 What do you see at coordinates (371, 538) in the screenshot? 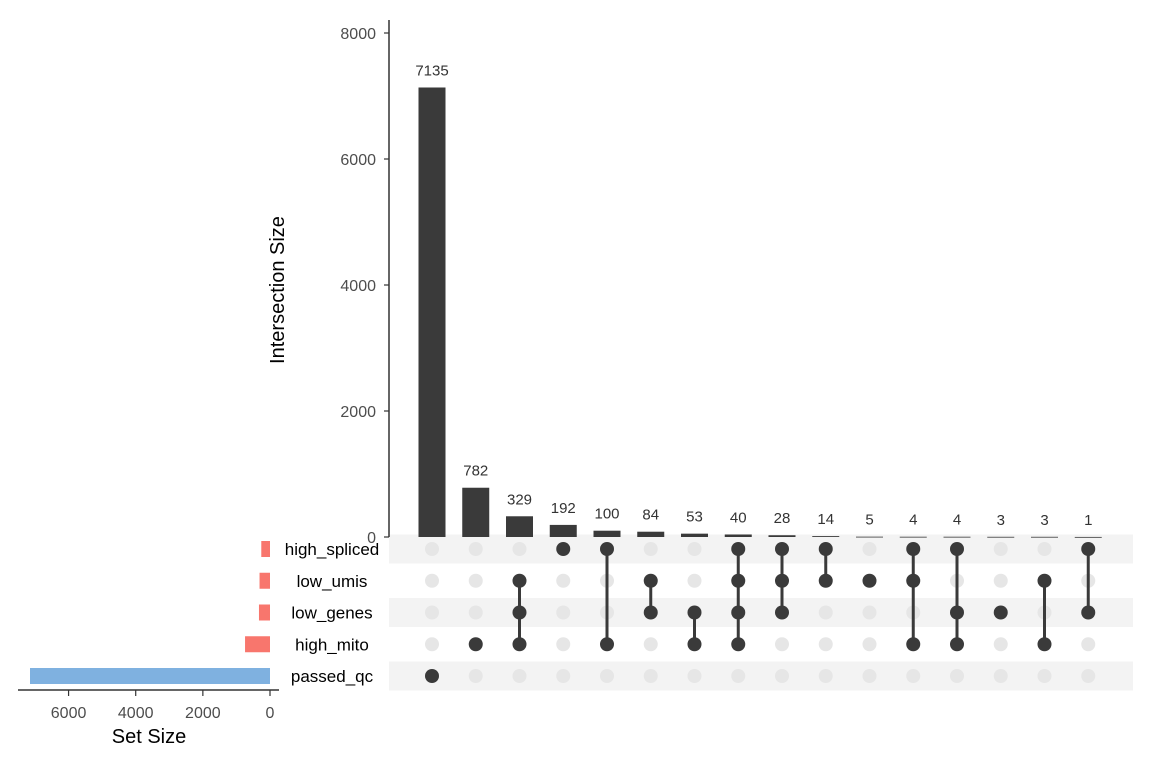
I see `y-tick-label: 0` at bounding box center [371, 538].